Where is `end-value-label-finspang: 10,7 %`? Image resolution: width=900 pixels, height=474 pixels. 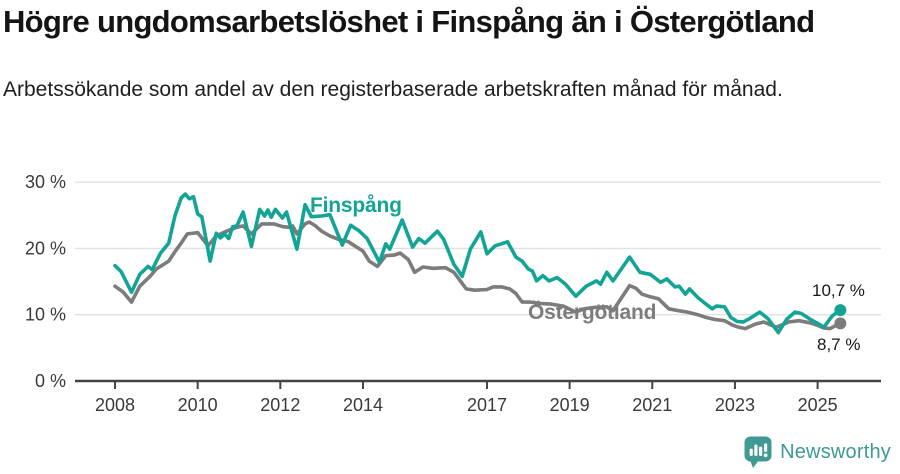
end-value-label-finspang: 10,7 % is located at coordinates (838, 290).